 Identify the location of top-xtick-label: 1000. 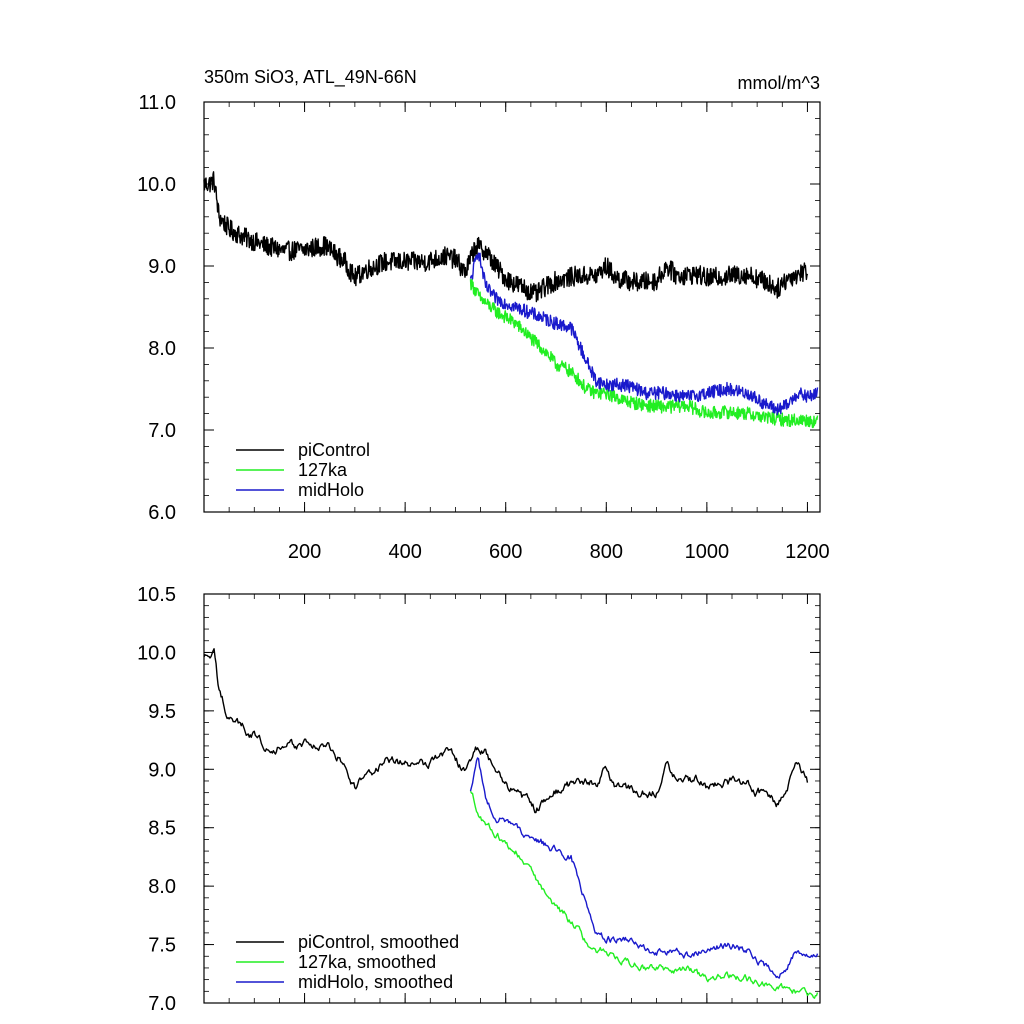
(707, 552).